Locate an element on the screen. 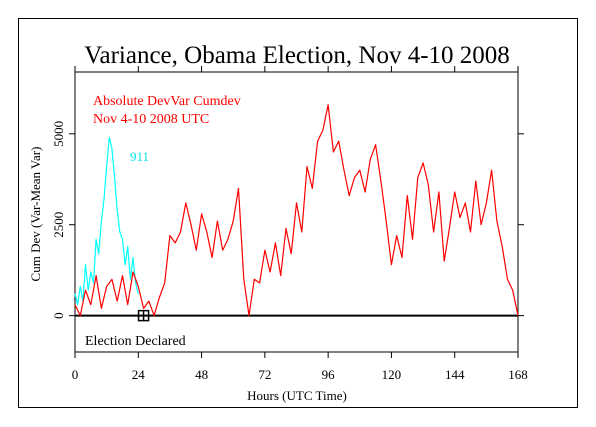 The height and width of the screenshot is (427, 596). x-tick-label: 72 is located at coordinates (264, 374).